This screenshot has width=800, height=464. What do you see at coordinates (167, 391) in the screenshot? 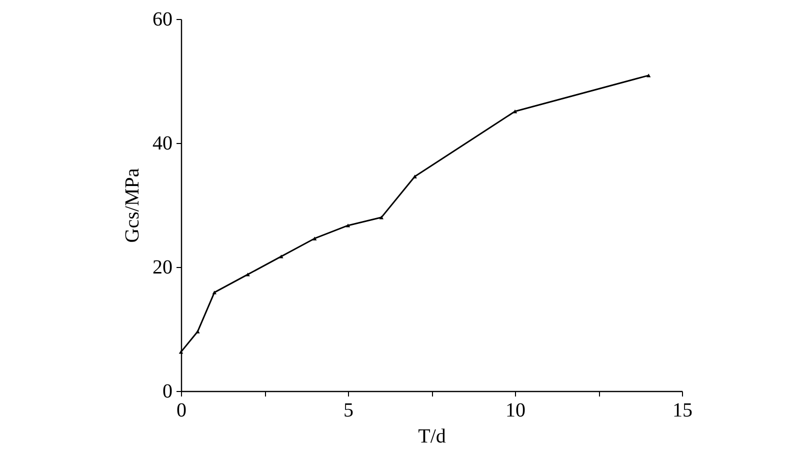
I see `y-tick-label: 0` at bounding box center [167, 391].